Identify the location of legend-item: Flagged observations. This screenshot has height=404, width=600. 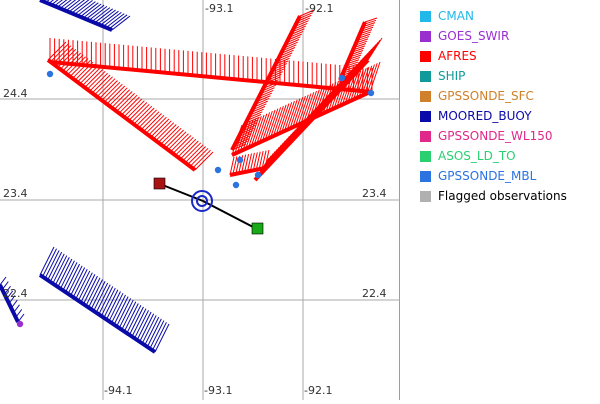
(507, 196).